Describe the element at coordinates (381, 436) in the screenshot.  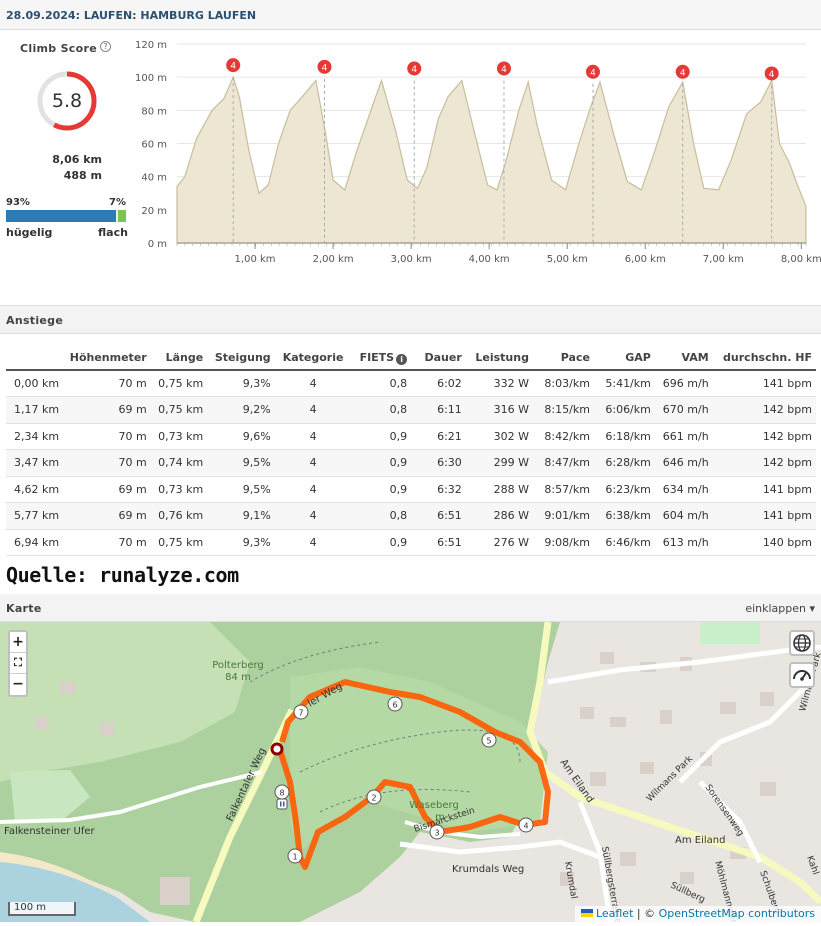
I see `cell-fiets: 0,9` at that location.